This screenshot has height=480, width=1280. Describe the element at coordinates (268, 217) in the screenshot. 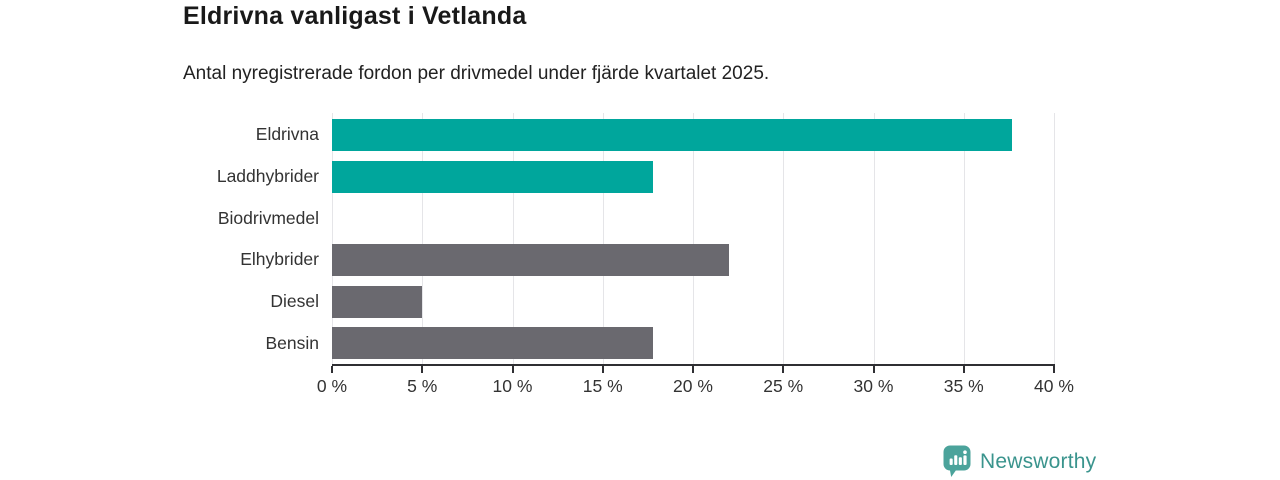

I see `category-label: Biodrivmedel` at that location.